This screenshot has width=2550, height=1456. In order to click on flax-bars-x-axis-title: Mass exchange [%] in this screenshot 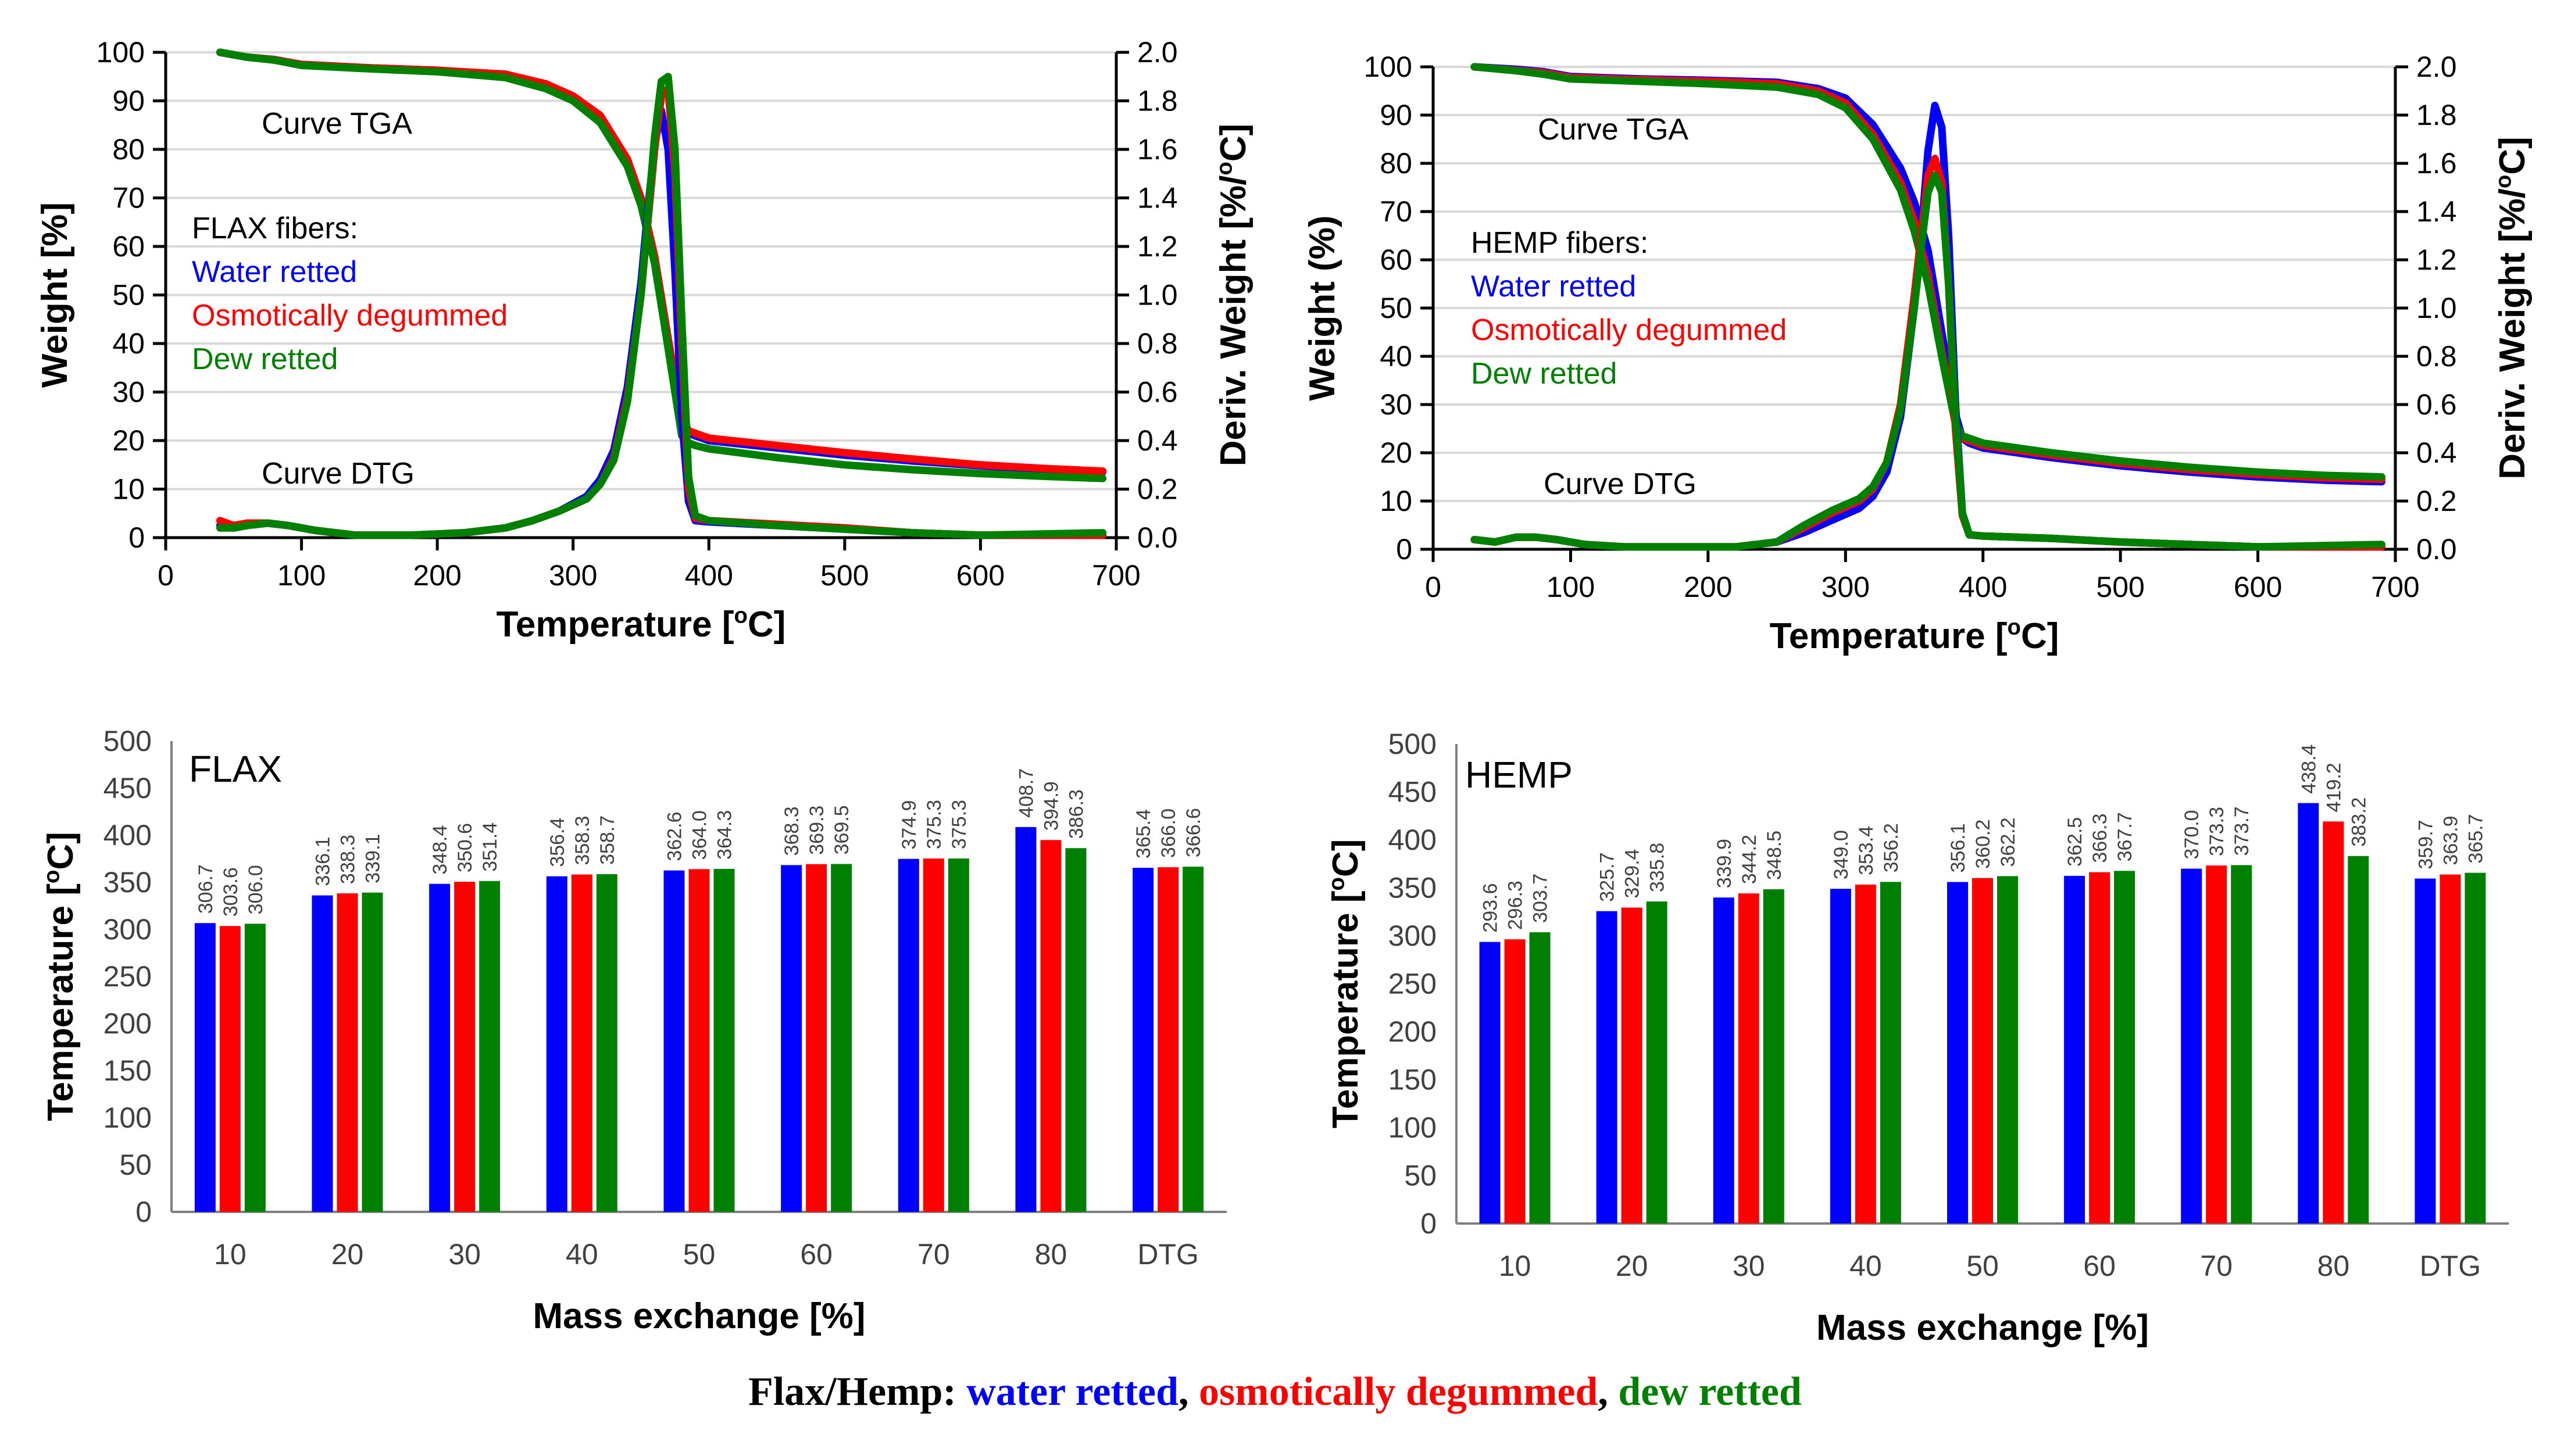, I will do `click(699, 1316)`.